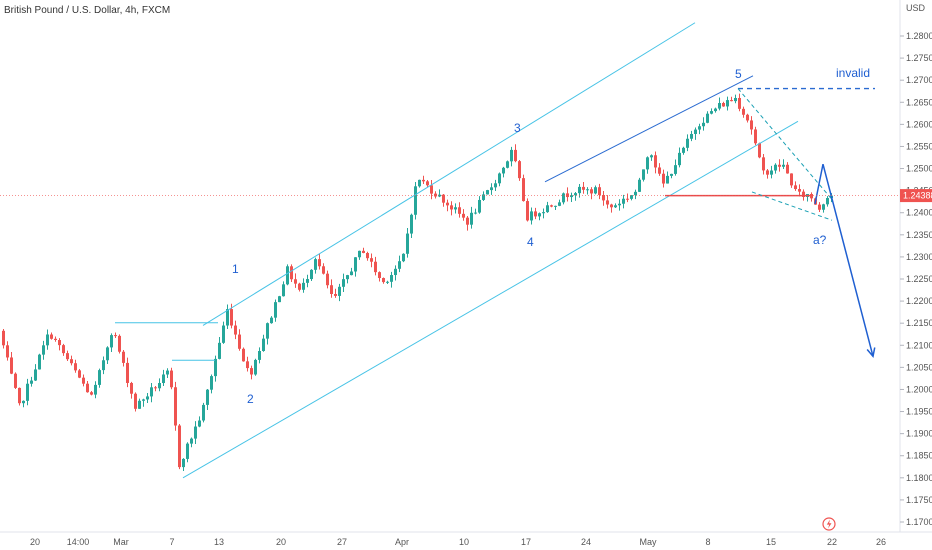 This screenshot has width=932, height=550. What do you see at coordinates (881, 542) in the screenshot?
I see `time-tick-label: 26` at bounding box center [881, 542].